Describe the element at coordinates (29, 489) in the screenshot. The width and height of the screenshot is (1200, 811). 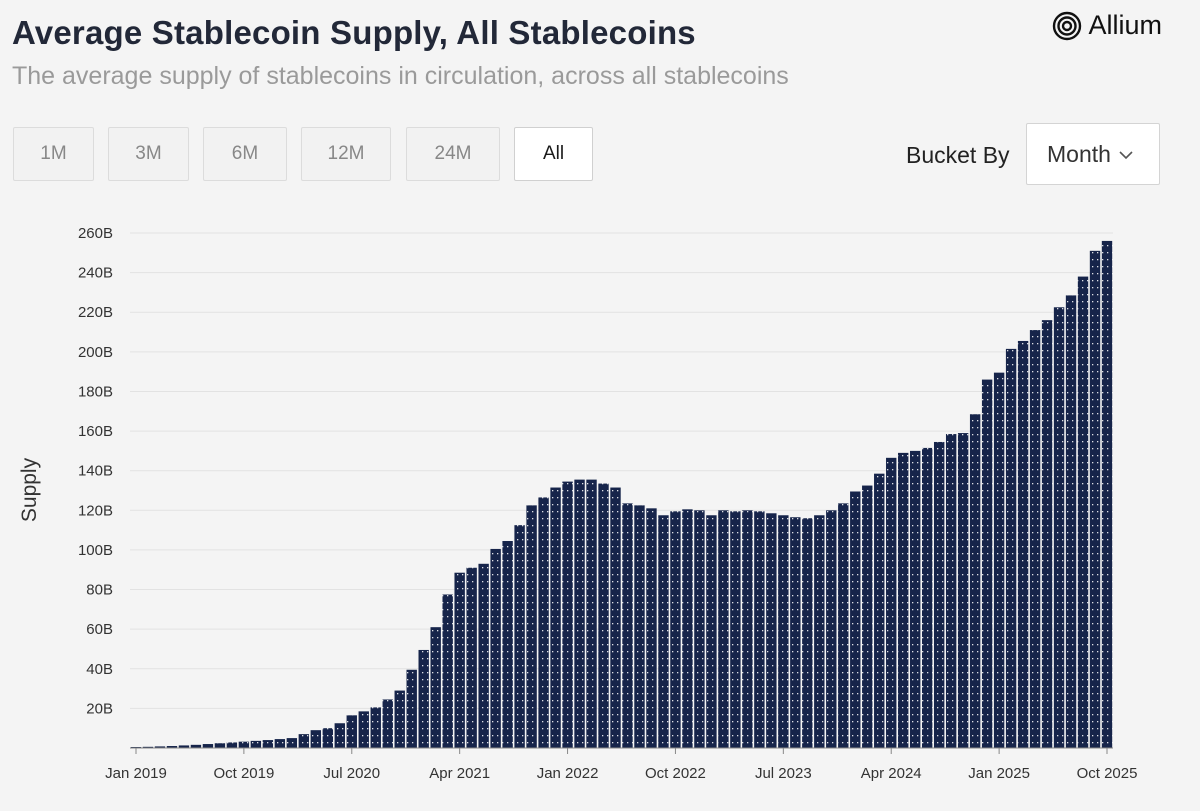
I see `y-axis-title: Supply` at that location.